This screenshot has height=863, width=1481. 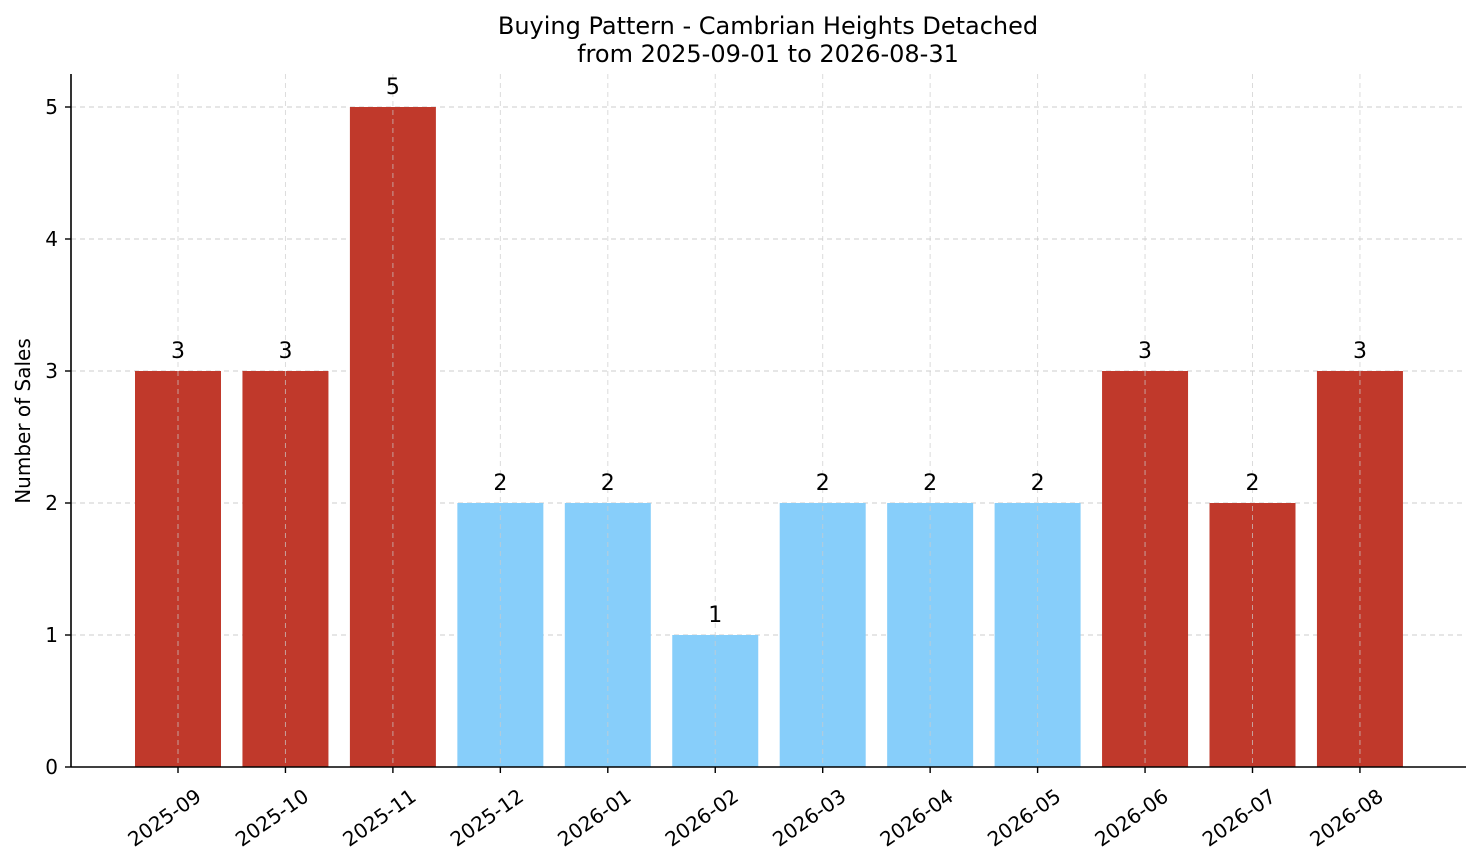 What do you see at coordinates (1024, 818) in the screenshot?
I see `x-tick-label: 2026-05` at bounding box center [1024, 818].